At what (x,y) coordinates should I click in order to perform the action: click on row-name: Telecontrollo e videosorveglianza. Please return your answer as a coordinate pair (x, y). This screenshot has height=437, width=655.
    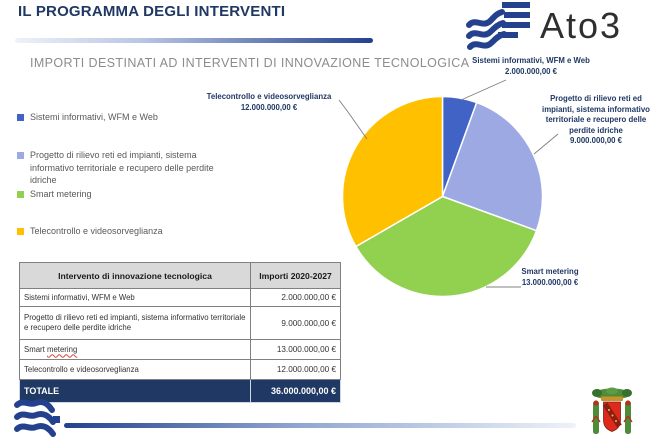
    Looking at the image, I should click on (135, 369).